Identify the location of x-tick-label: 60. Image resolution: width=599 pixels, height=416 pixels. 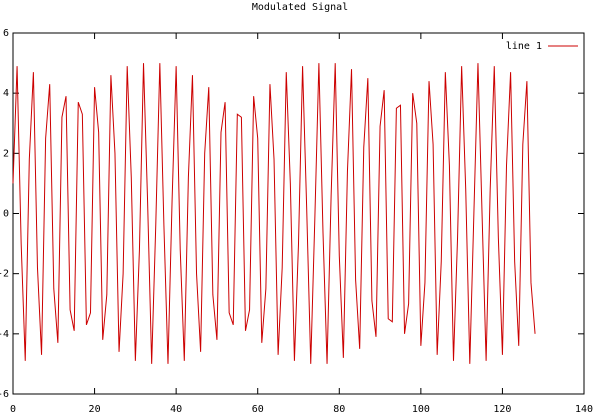
(258, 409).